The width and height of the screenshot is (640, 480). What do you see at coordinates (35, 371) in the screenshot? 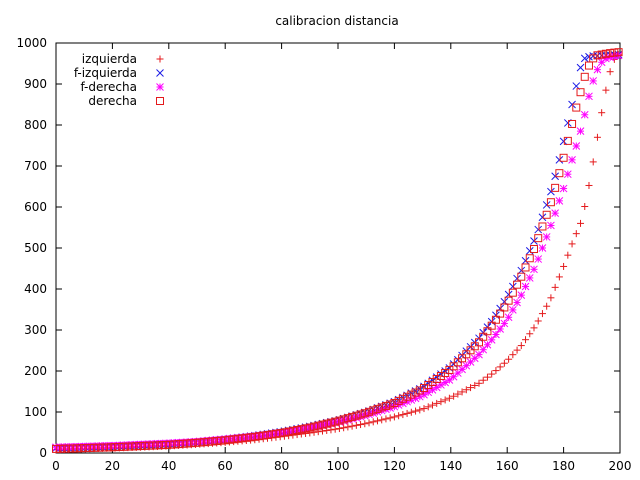
I see `y-tick-label: 200` at bounding box center [35, 371].